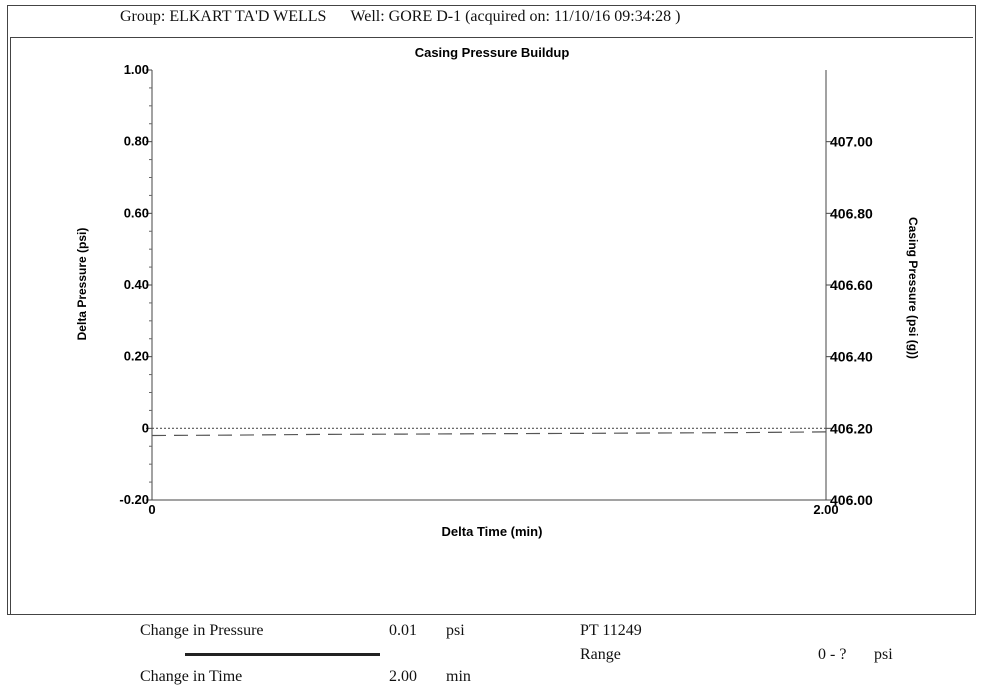 The image size is (983, 696). I want to click on range-value: 0 - ?, so click(832, 654).